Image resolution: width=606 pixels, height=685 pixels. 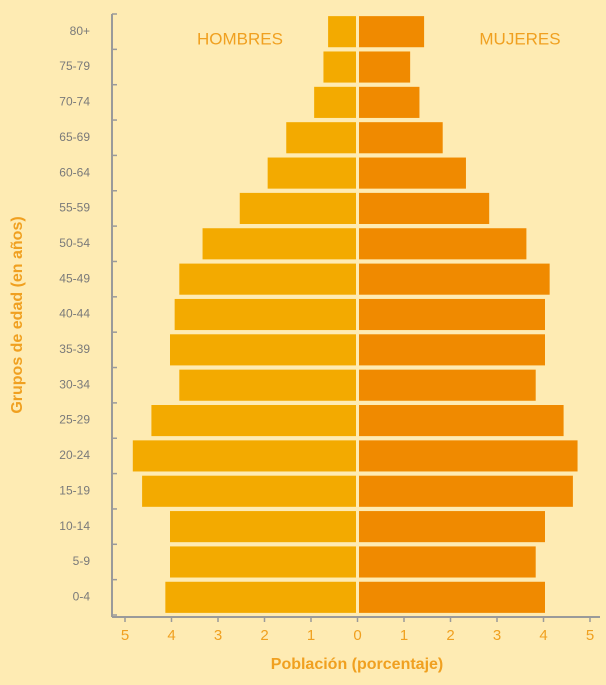 I want to click on y-tick-label: 45-49, so click(x=74, y=278).